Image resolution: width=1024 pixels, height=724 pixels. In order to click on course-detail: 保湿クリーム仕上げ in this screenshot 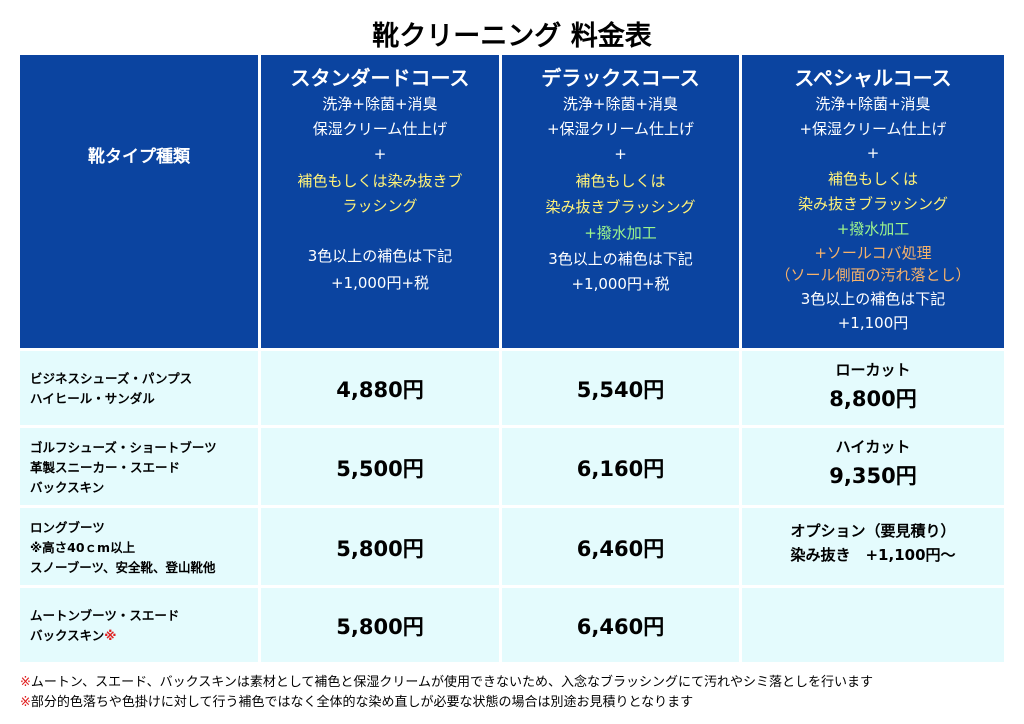, I will do `click(380, 129)`.